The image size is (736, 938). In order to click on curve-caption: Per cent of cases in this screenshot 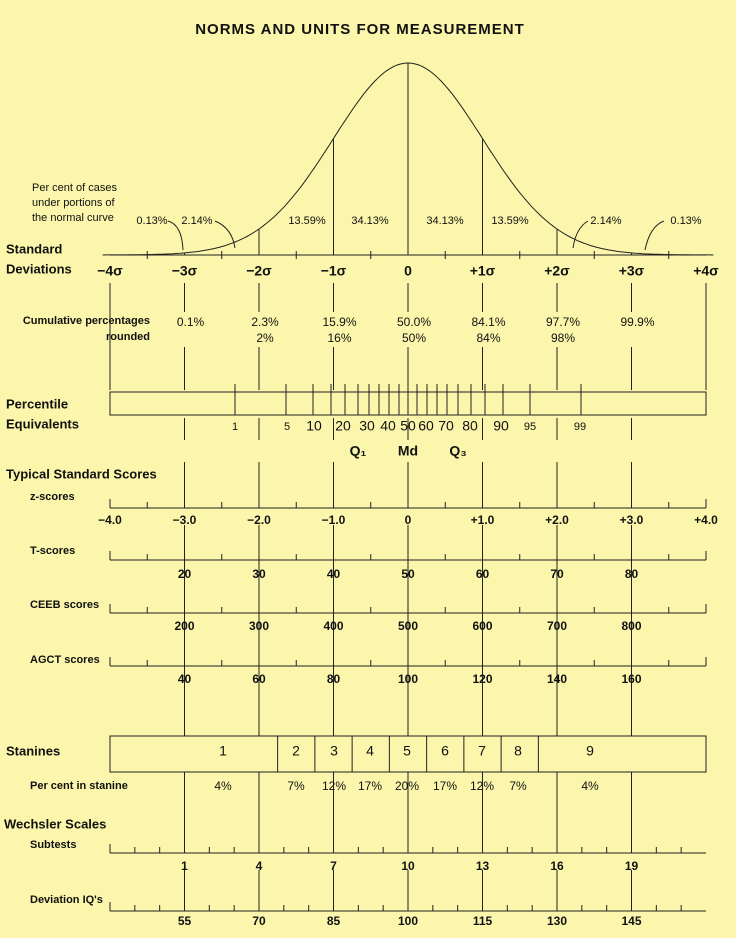, I will do `click(74, 188)`.